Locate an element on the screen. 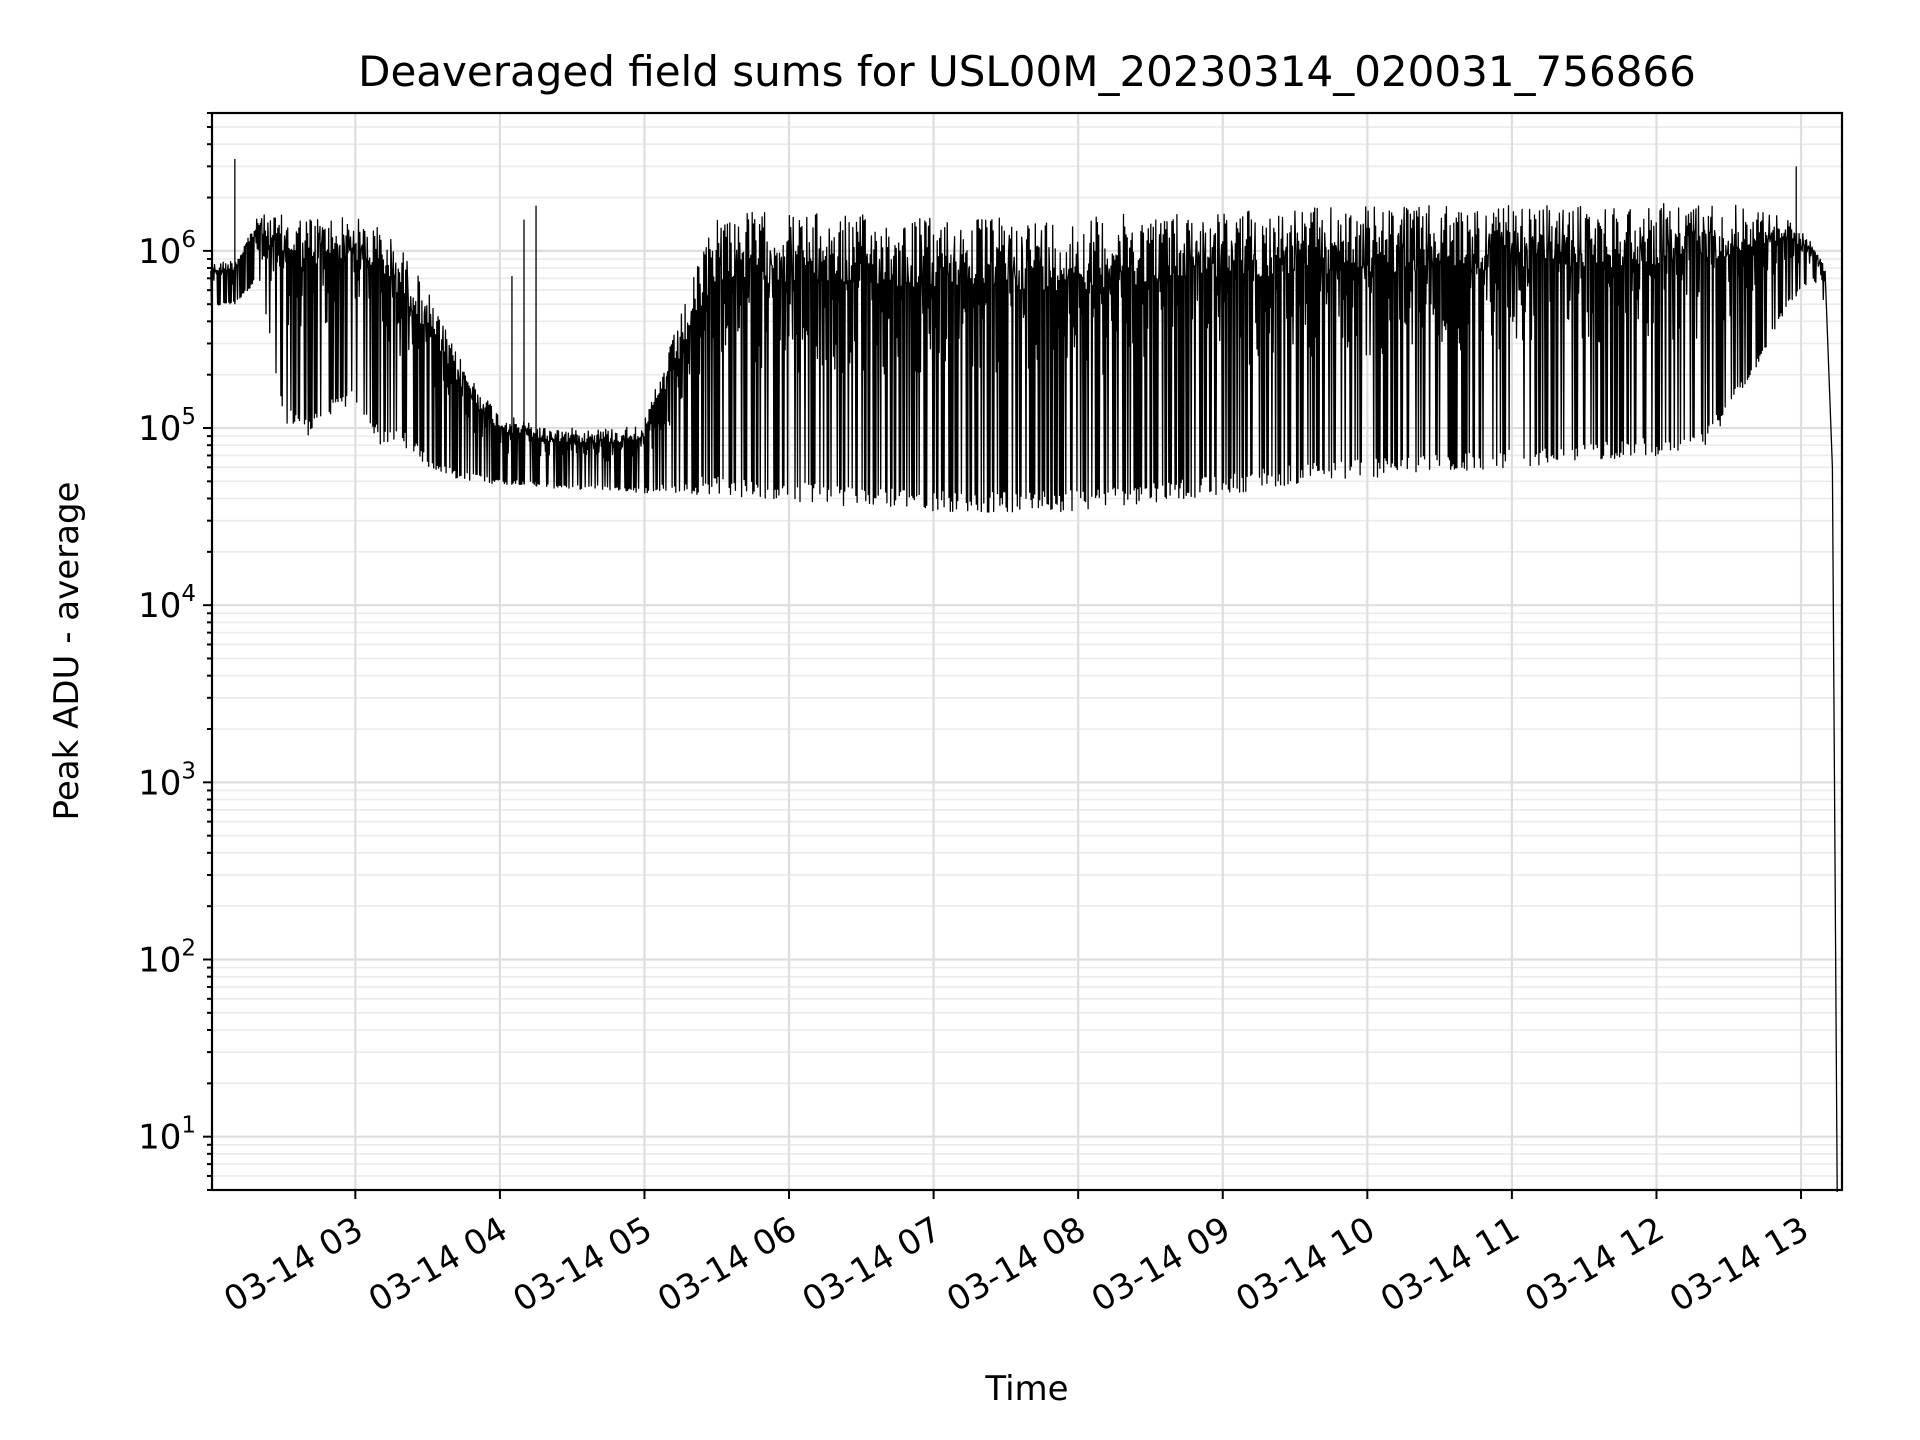  y-tick-label: 10¹ is located at coordinates (167, 1135).